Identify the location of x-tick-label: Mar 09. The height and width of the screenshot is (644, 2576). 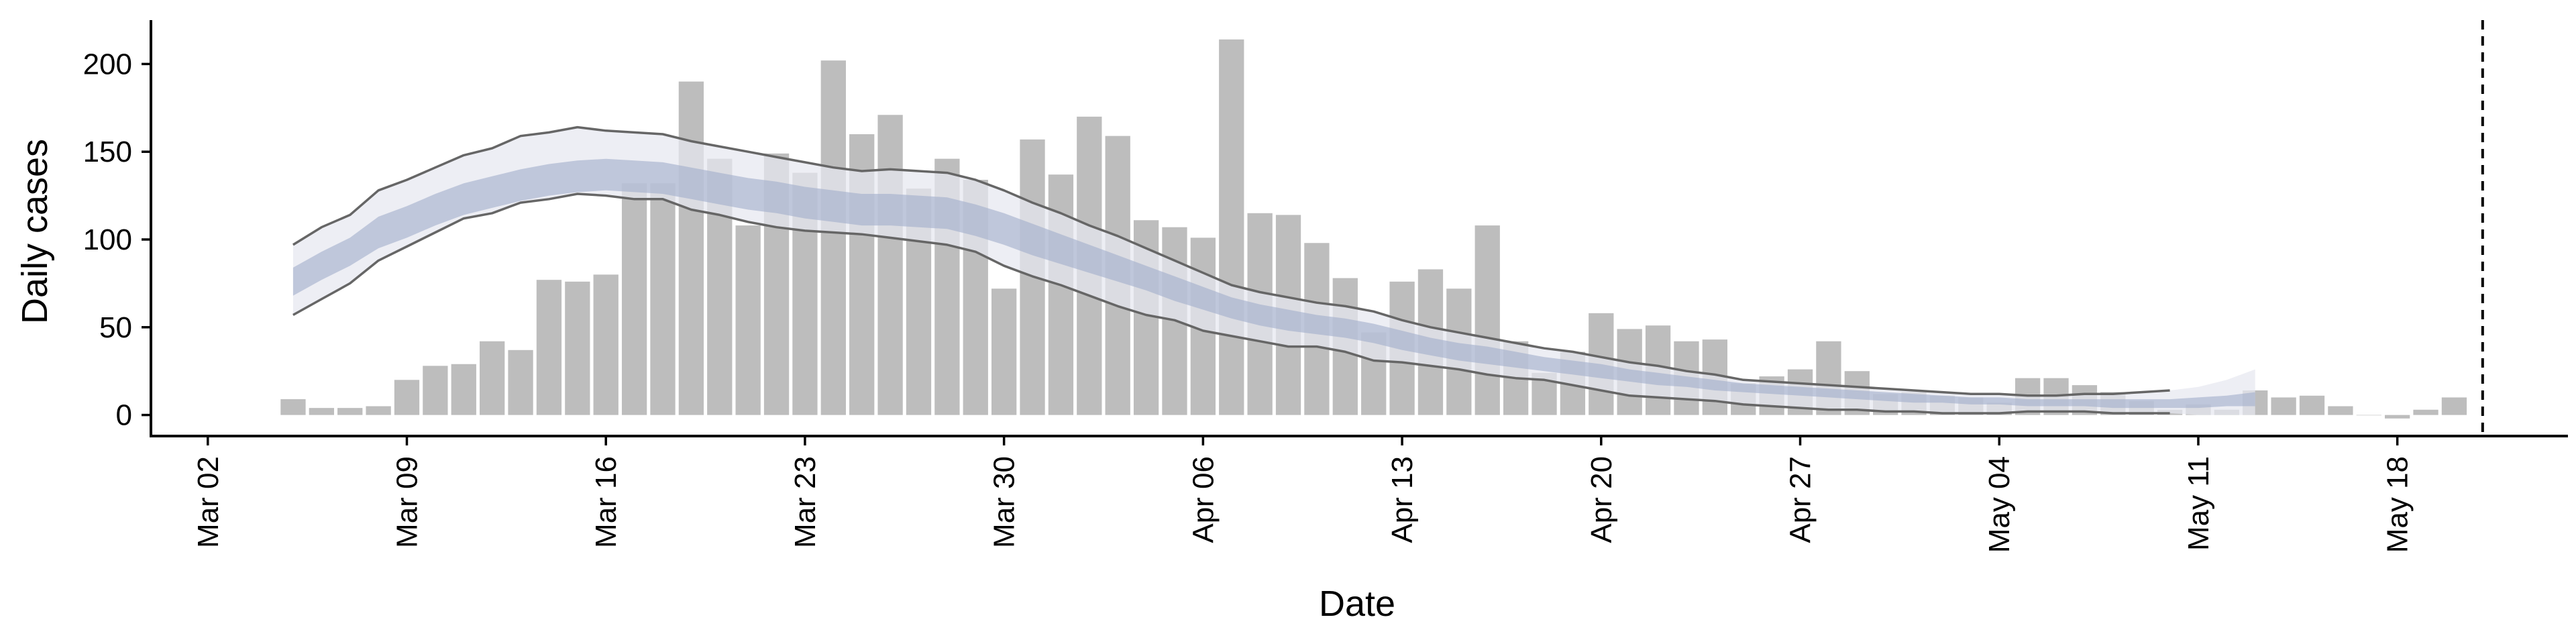
(407, 502).